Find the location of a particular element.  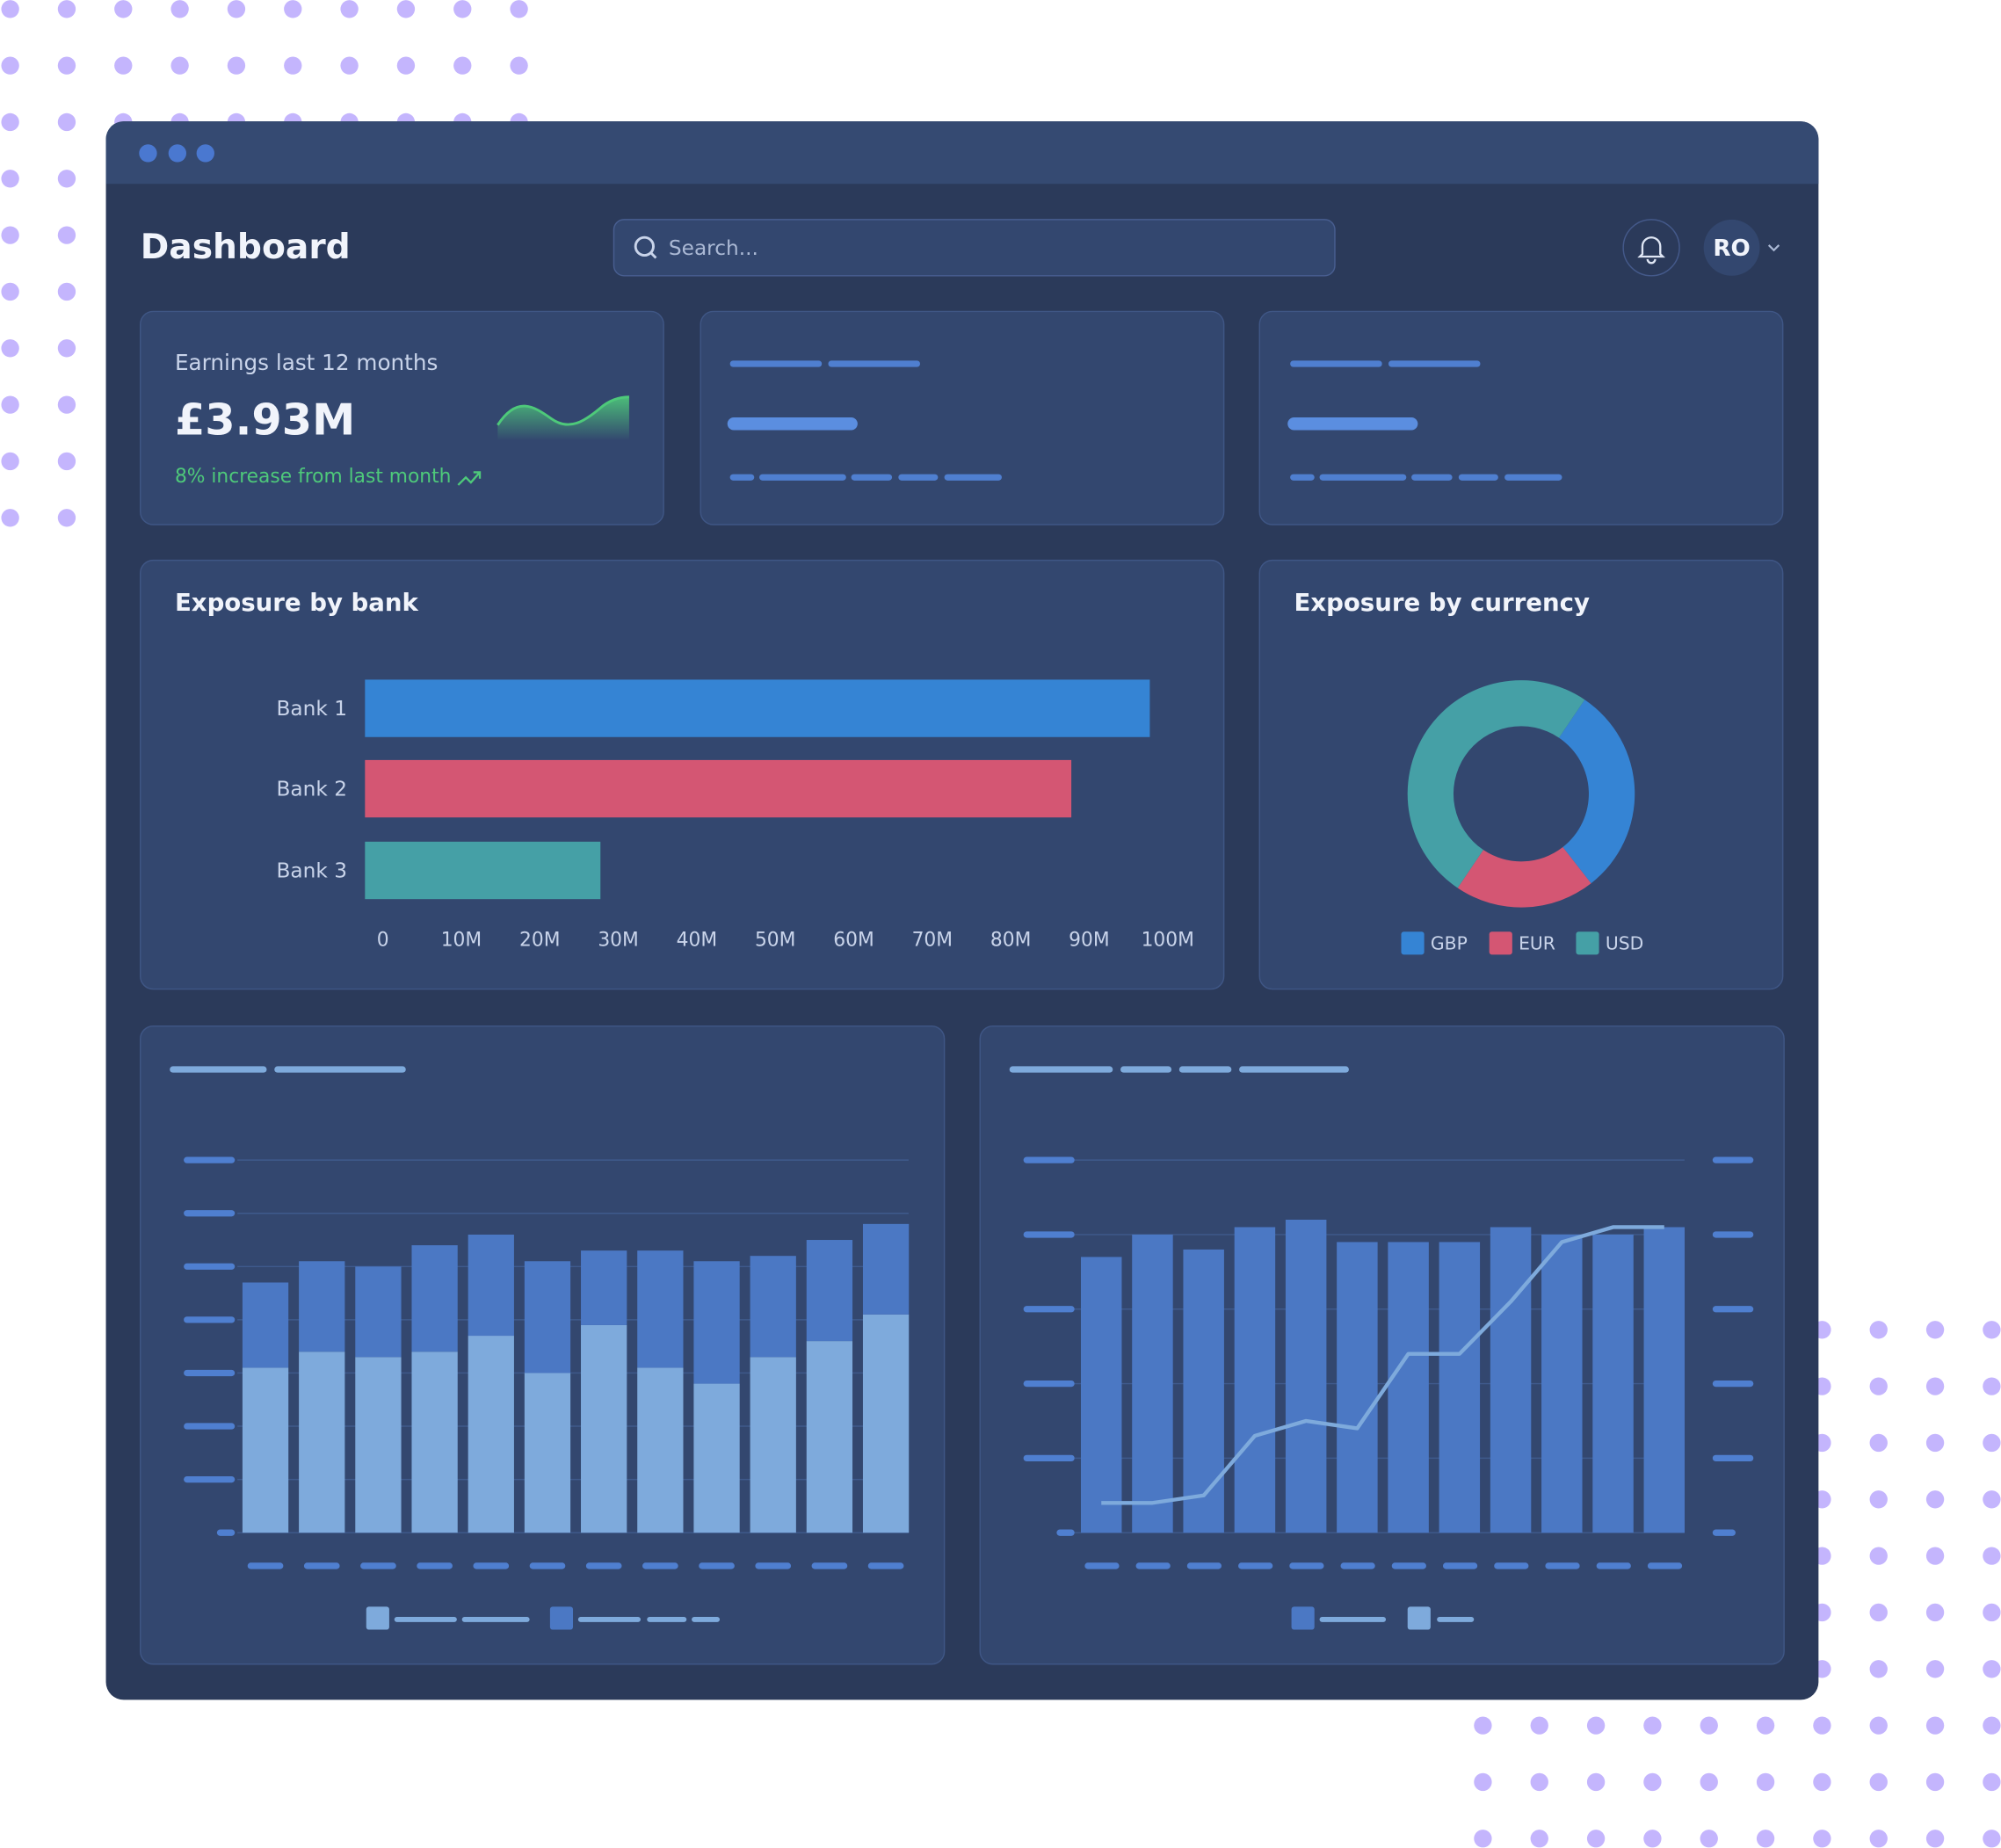

search-field is located at coordinates (975, 248).